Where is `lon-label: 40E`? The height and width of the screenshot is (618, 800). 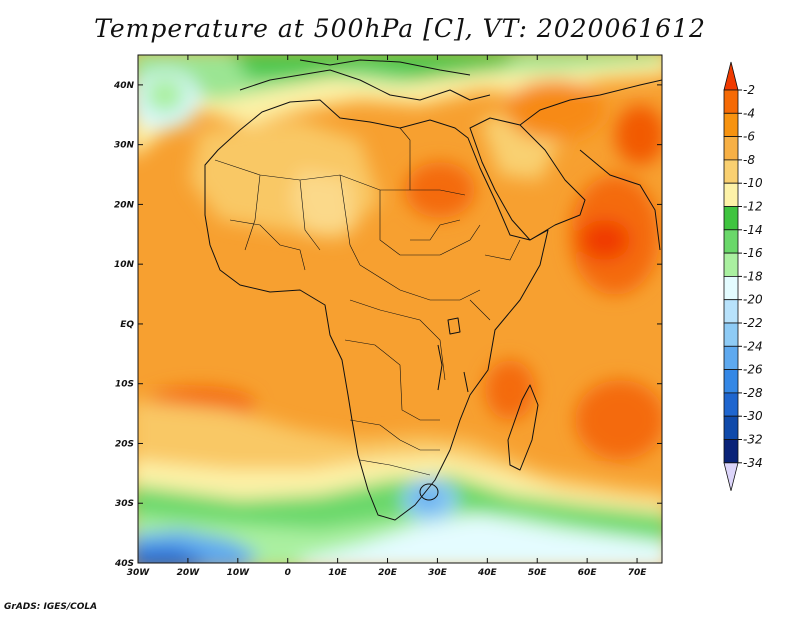 lon-label: 40E is located at coordinates (487, 573).